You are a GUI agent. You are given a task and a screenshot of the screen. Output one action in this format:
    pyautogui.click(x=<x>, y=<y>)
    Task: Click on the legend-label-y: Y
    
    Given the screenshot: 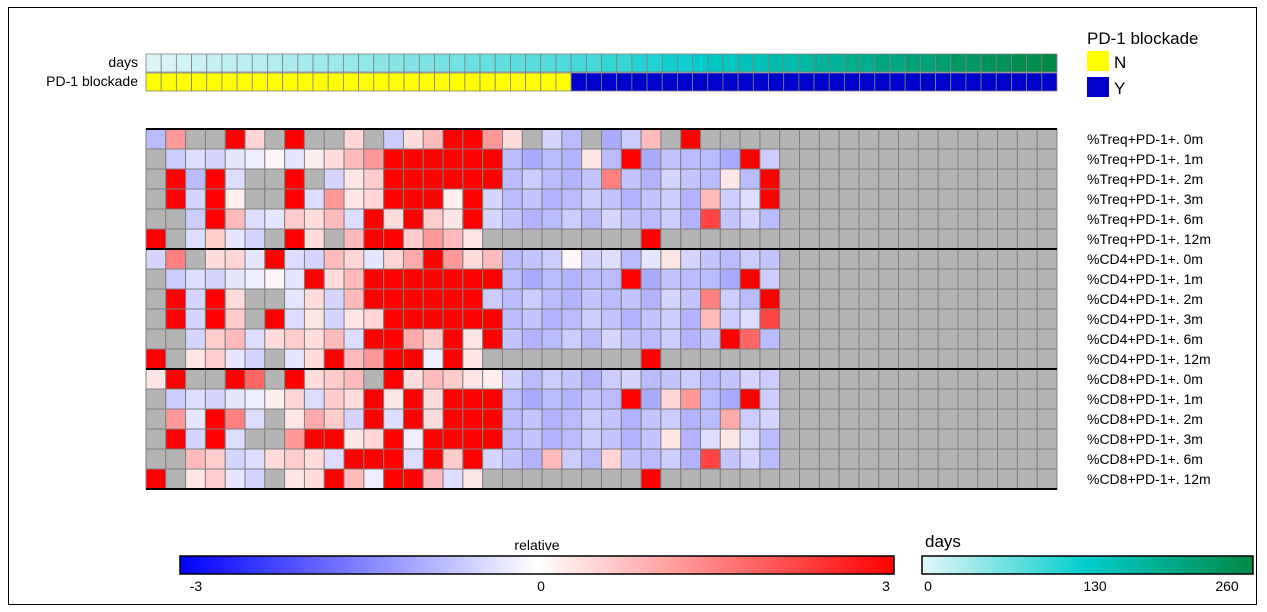 What is the action you would take?
    pyautogui.click(x=1119, y=88)
    